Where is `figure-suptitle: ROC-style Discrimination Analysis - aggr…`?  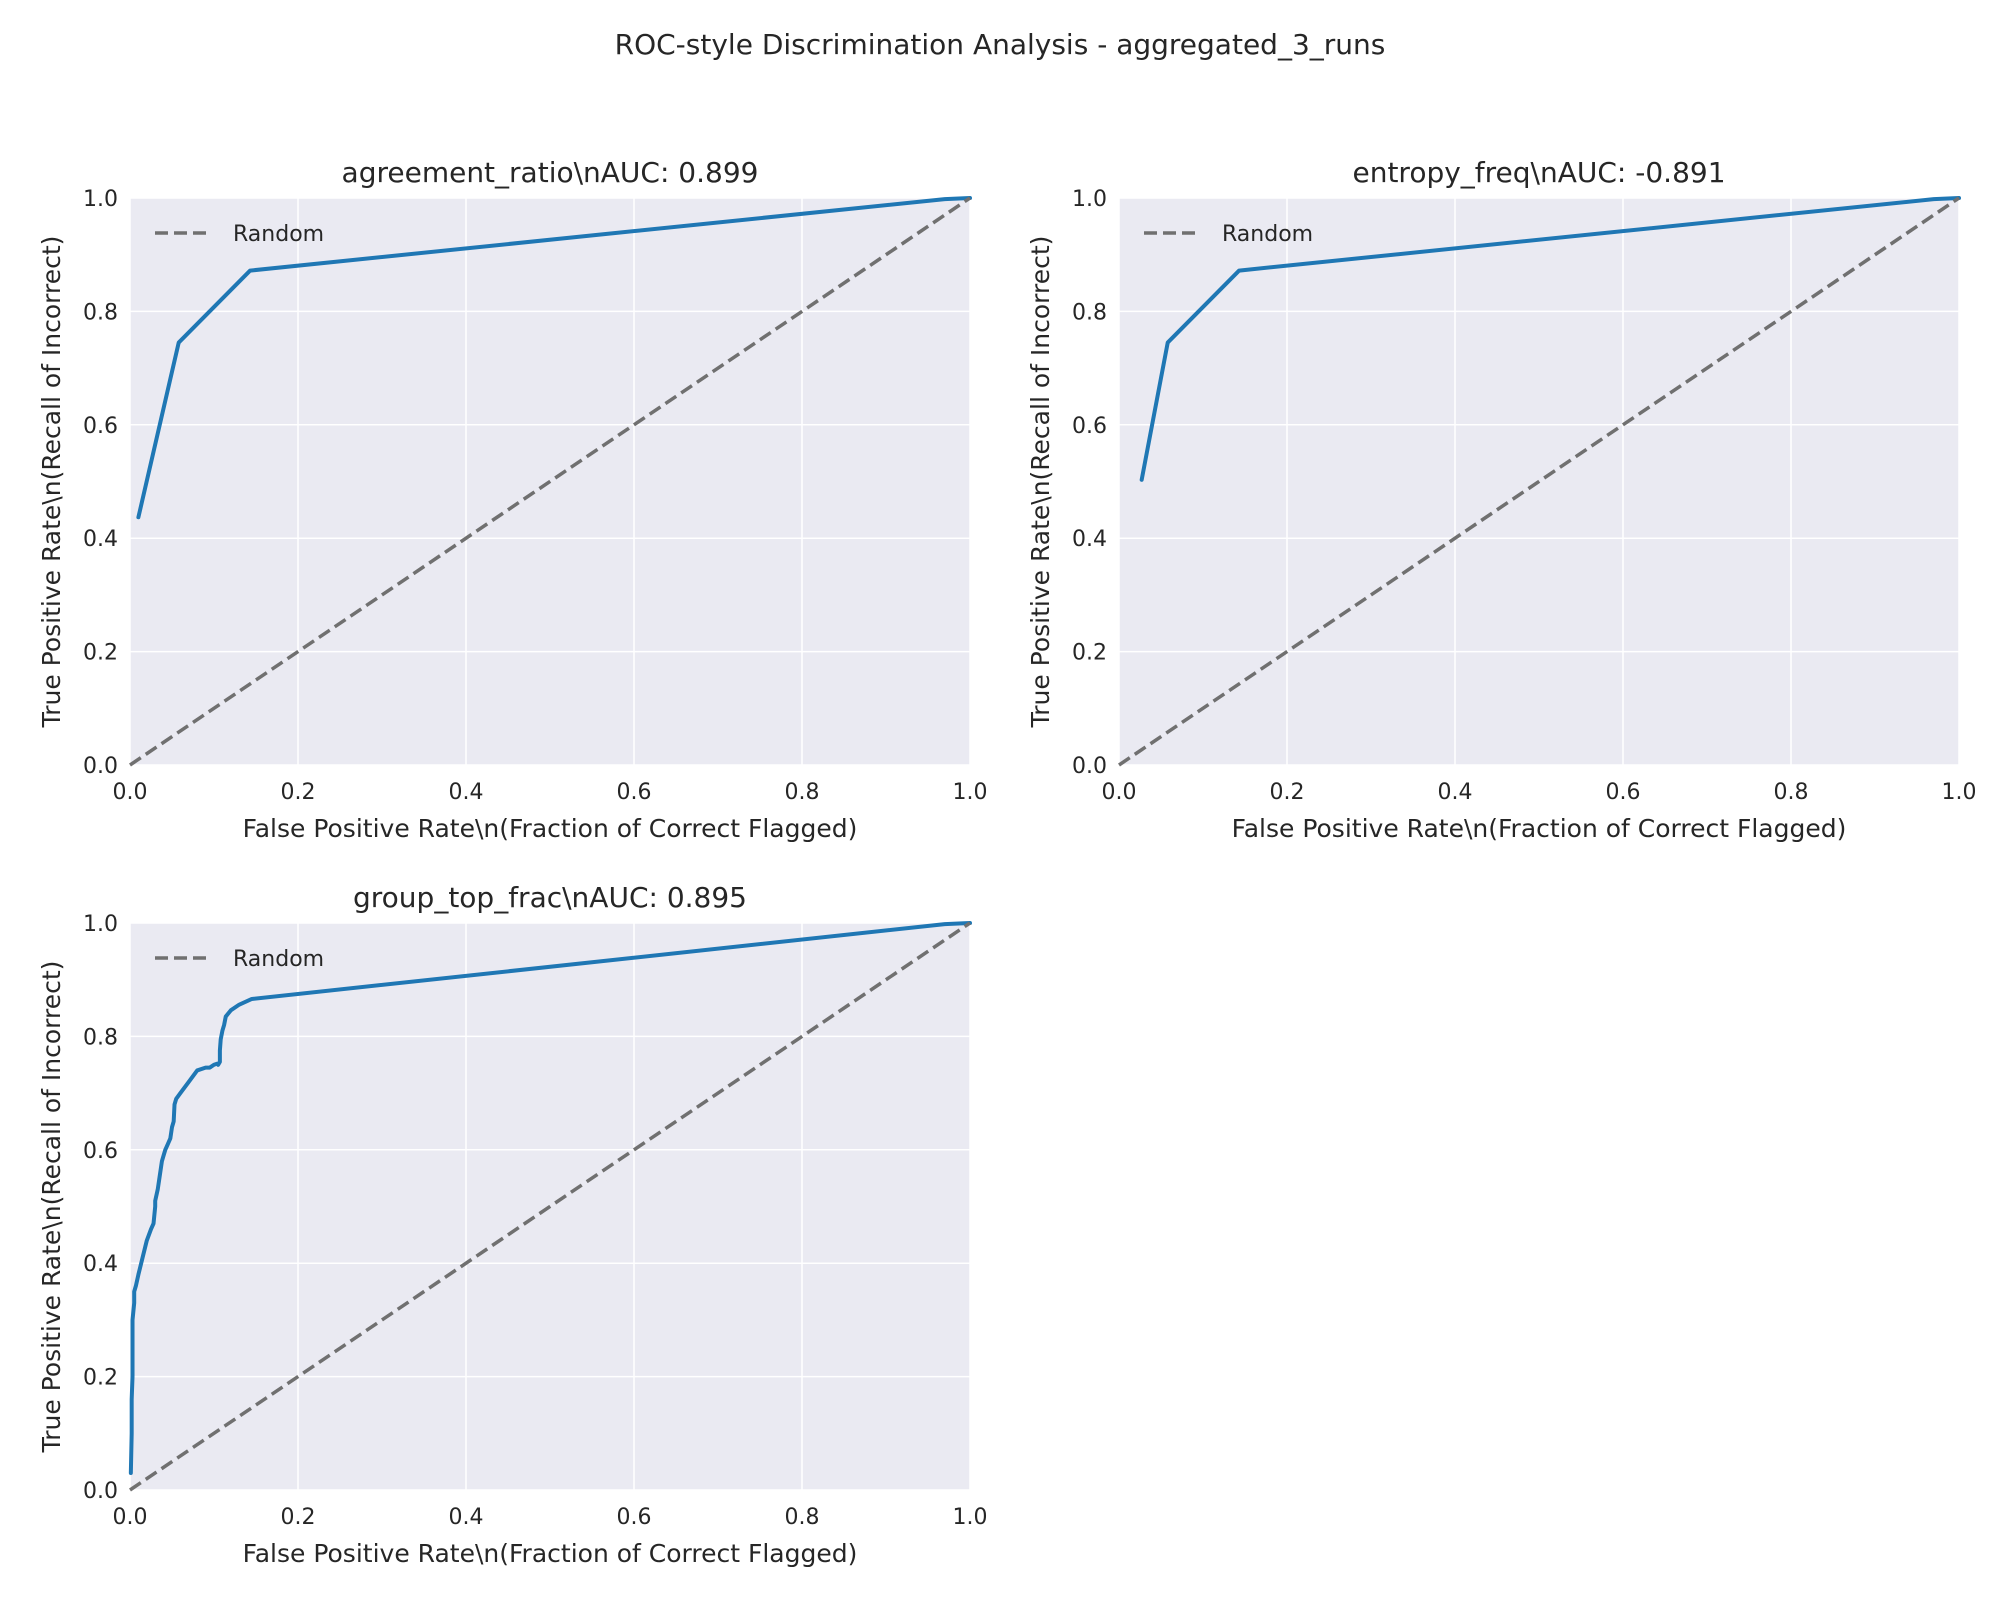 figure-suptitle: ROC-style Discrimination Analysis - aggr… is located at coordinates (1000, 44).